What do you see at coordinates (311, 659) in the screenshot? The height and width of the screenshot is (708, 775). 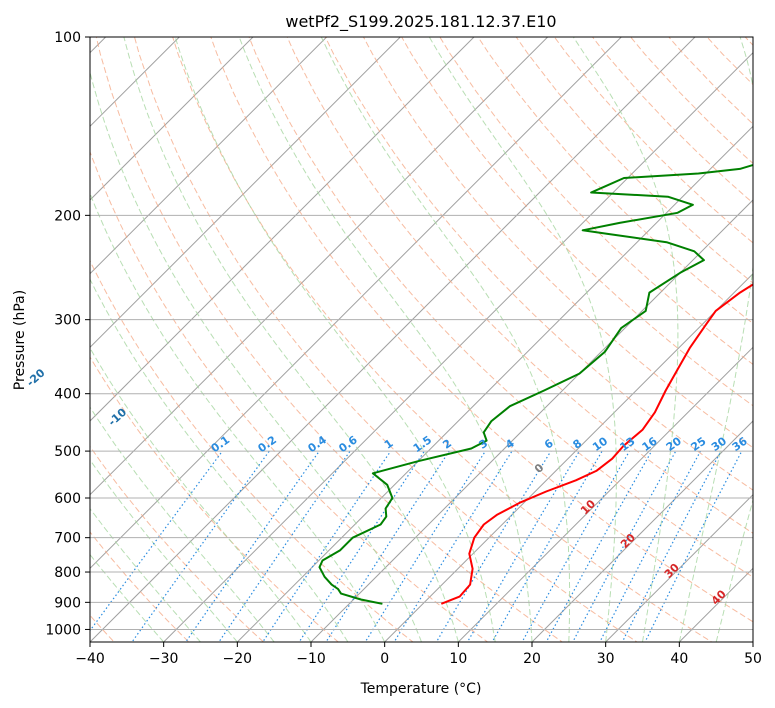 I see `x-tick-label: −10` at bounding box center [311, 659].